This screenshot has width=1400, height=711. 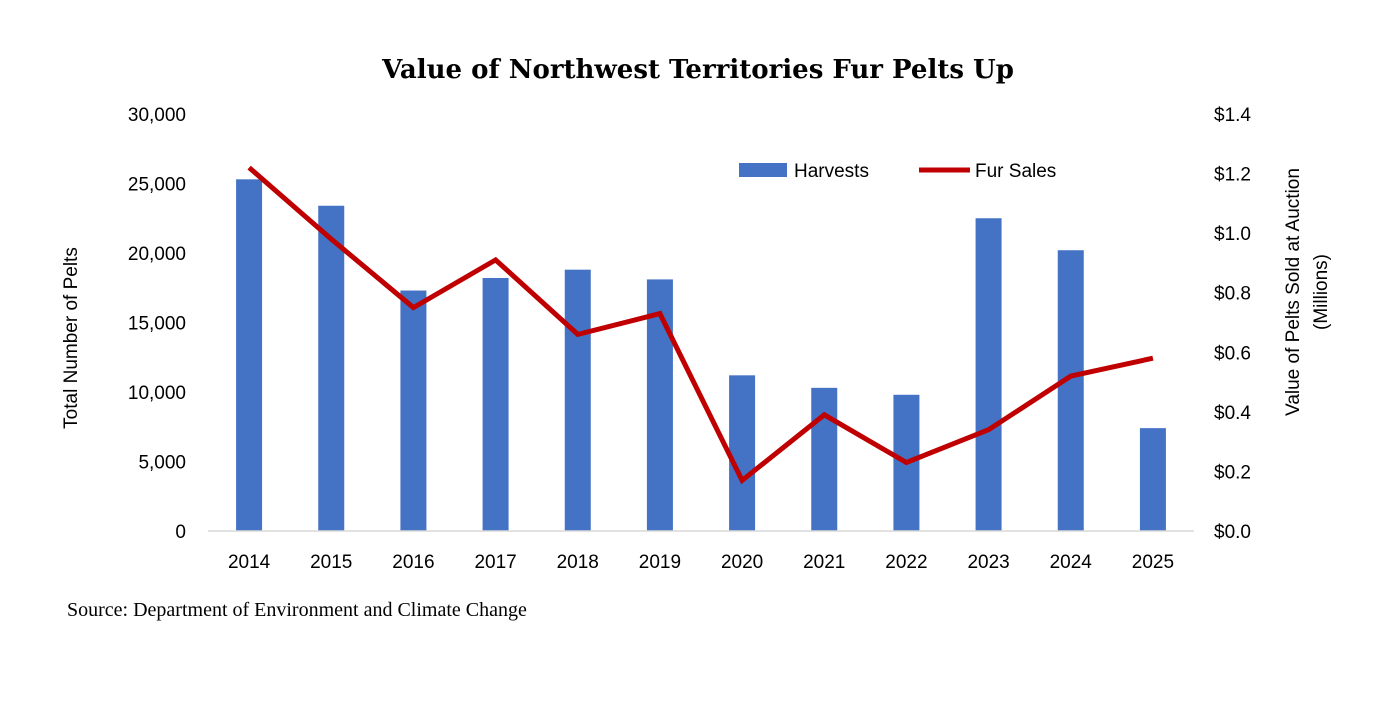 What do you see at coordinates (162, 463) in the screenshot?
I see `left-tick-label: 5,000` at bounding box center [162, 463].